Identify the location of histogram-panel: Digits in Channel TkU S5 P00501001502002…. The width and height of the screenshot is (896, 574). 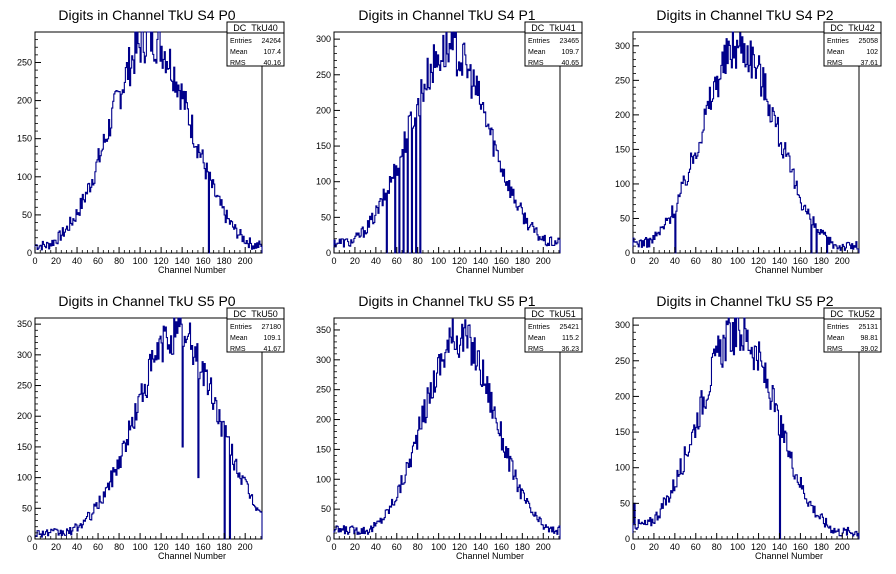
(151, 427).